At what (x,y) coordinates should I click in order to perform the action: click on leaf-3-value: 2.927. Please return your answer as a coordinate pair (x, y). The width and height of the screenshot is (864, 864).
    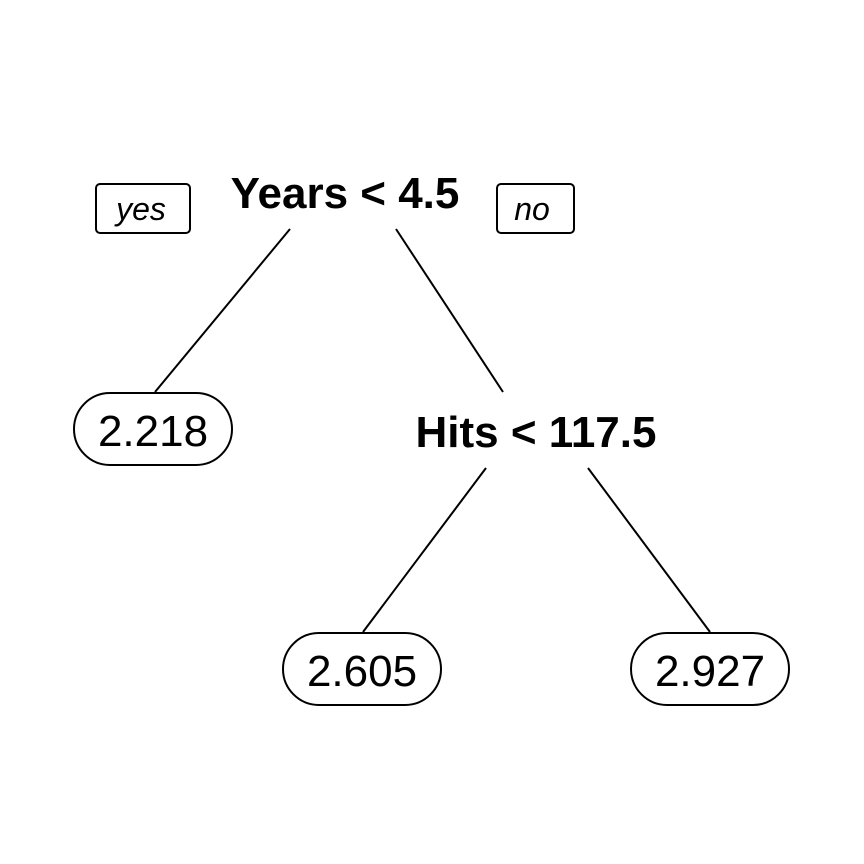
    Looking at the image, I should click on (710, 671).